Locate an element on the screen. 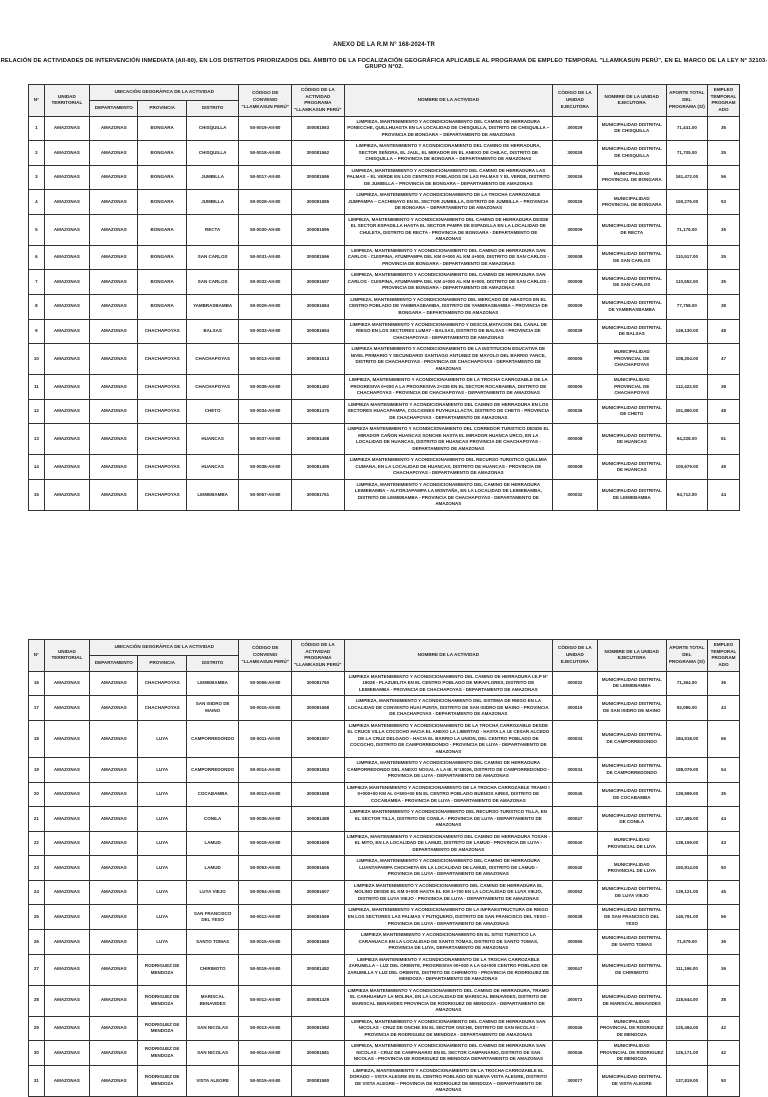 This screenshot has height=1097, width=768. cell-cod_ue: 300034 is located at coordinates (574, 739).